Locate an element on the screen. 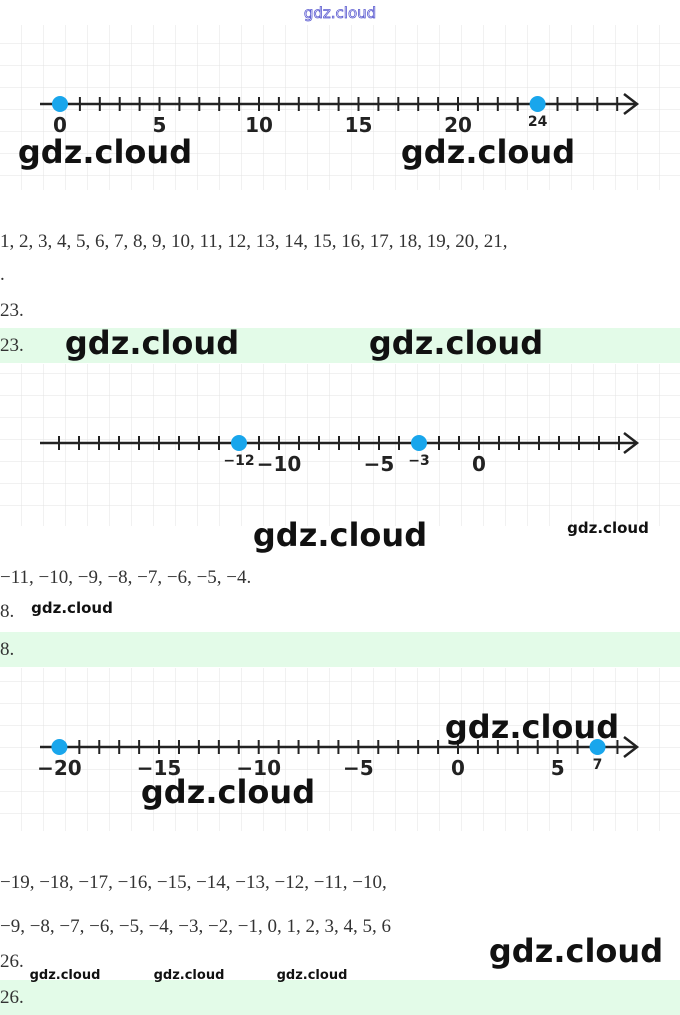 This screenshot has height=1015, width=680. tick-label: 20 is located at coordinates (458, 125).